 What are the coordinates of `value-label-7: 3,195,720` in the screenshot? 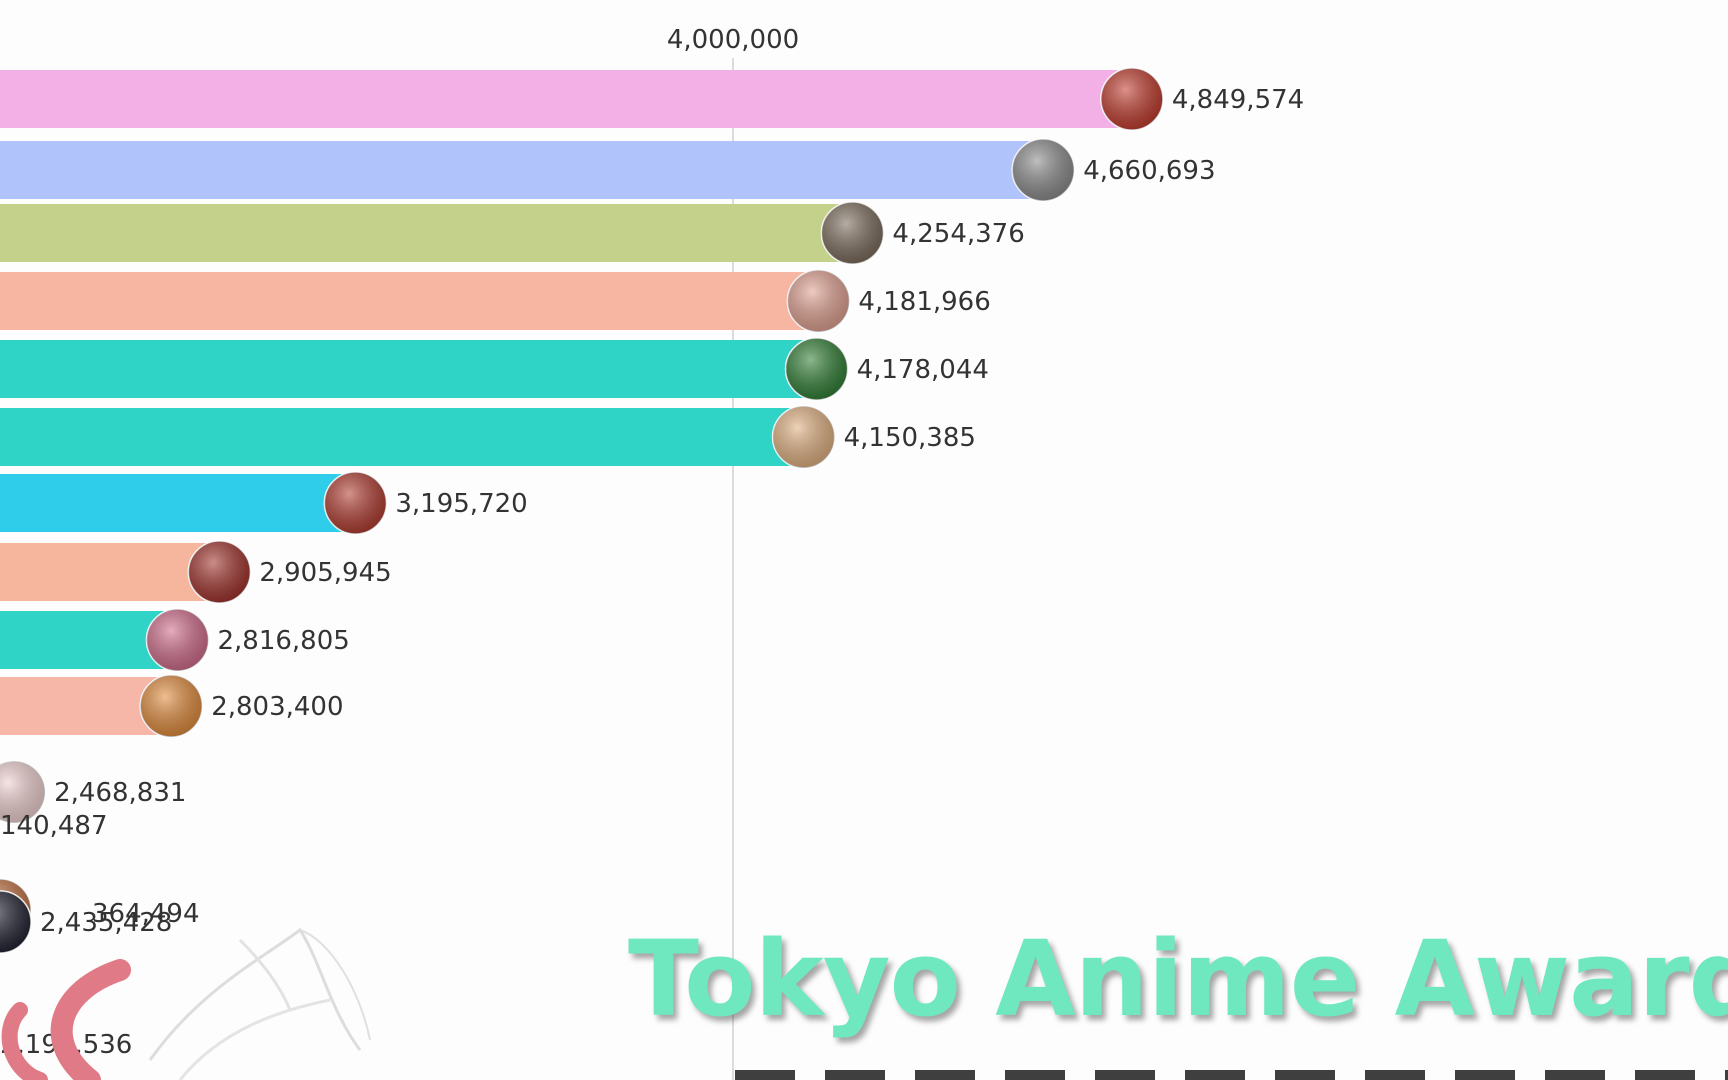 It's located at (461, 504).